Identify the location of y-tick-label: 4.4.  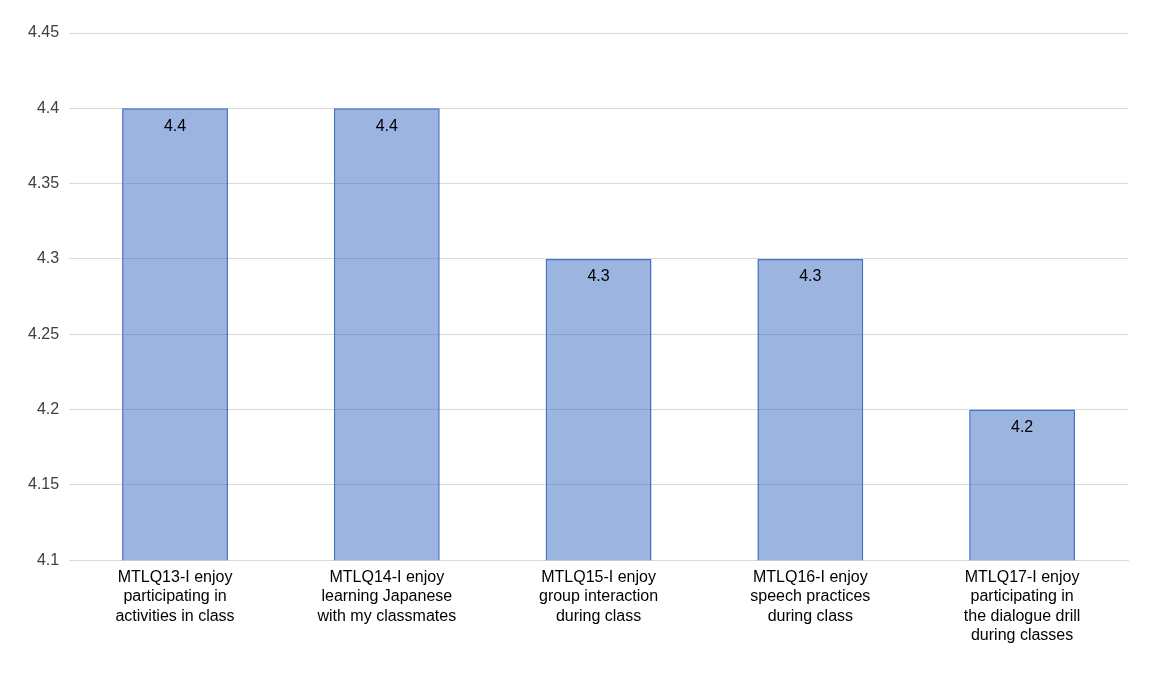
(48, 107).